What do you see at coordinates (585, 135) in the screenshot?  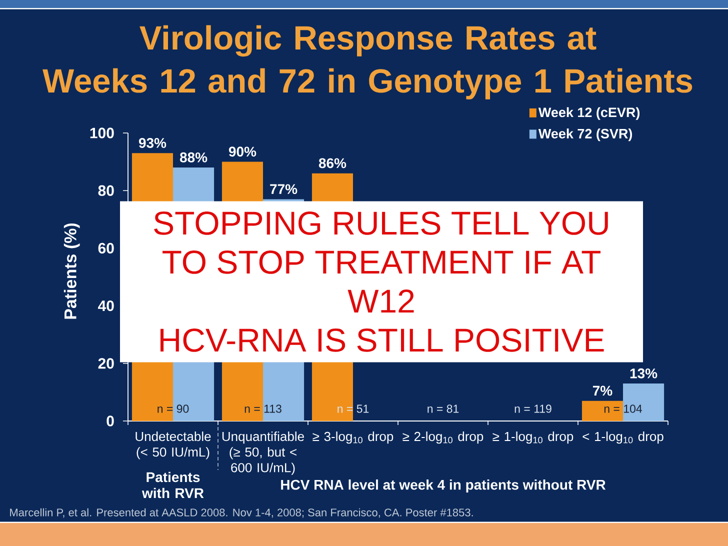 I see `legend-label: Week 72 (SVR)` at bounding box center [585, 135].